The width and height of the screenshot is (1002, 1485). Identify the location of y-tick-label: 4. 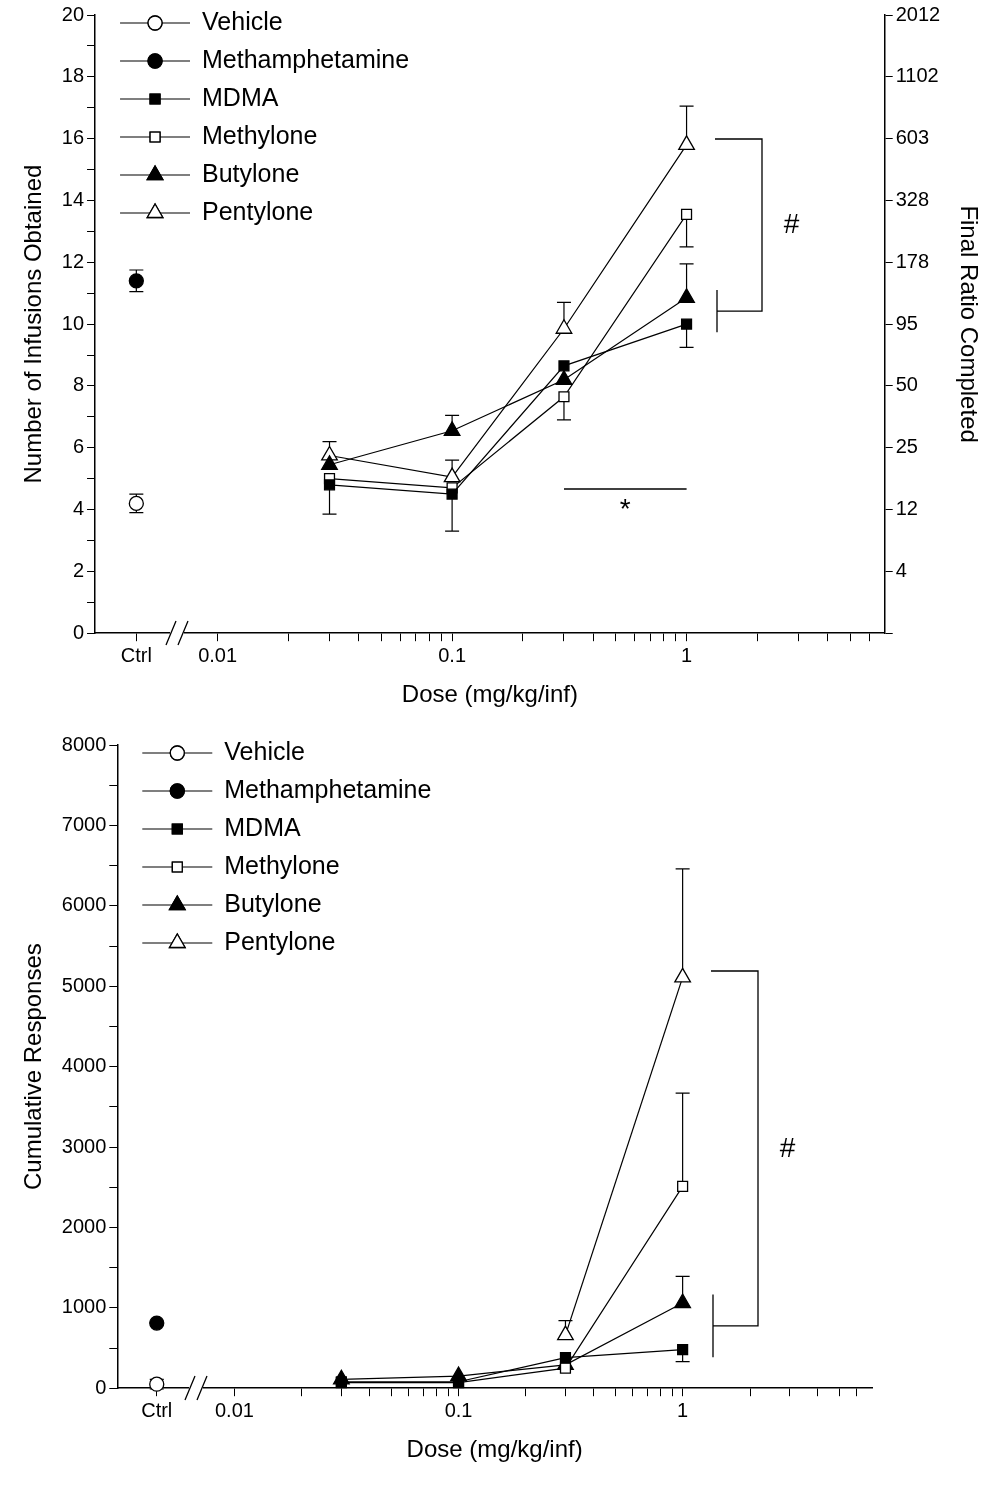
(78, 508).